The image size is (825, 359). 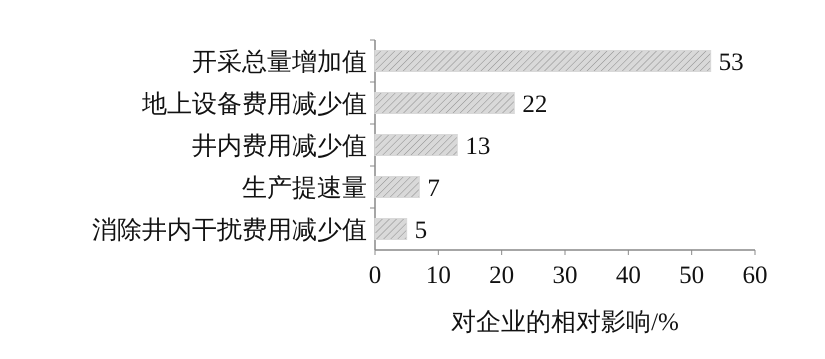 What do you see at coordinates (501, 275) in the screenshot?
I see `x-tick-label: 20` at bounding box center [501, 275].